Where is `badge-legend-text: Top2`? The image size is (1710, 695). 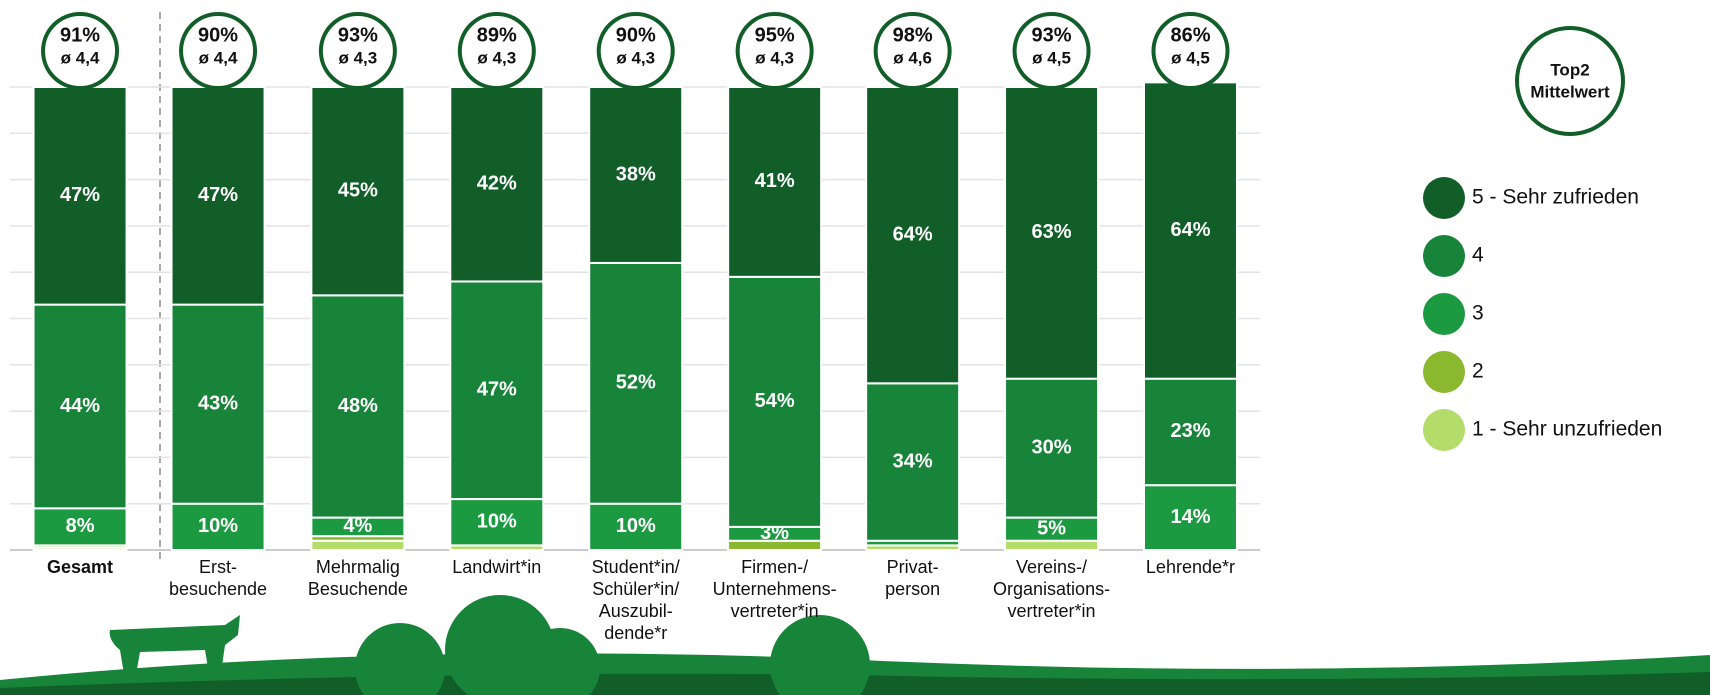
badge-legend-text: Top2 is located at coordinates (1569, 69).